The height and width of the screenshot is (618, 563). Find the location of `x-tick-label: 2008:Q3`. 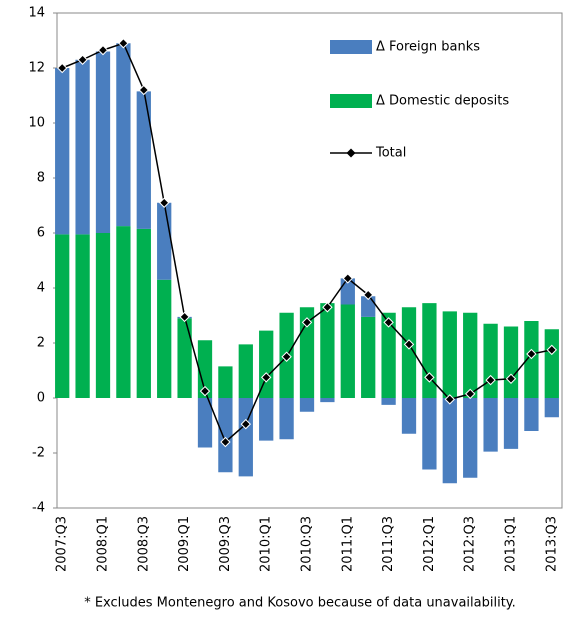

x-tick-label: 2008:Q3 is located at coordinates (143, 544).